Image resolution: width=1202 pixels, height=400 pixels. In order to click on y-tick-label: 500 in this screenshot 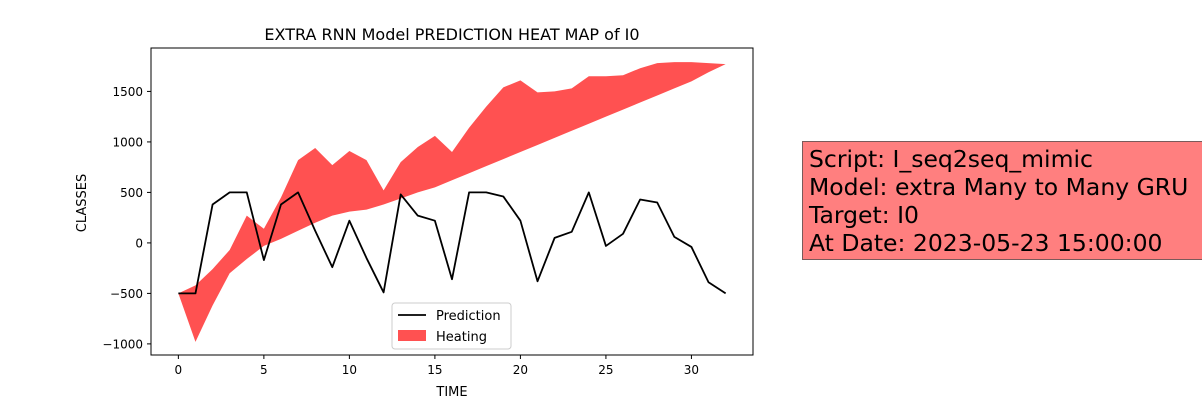, I will do `click(131, 193)`.